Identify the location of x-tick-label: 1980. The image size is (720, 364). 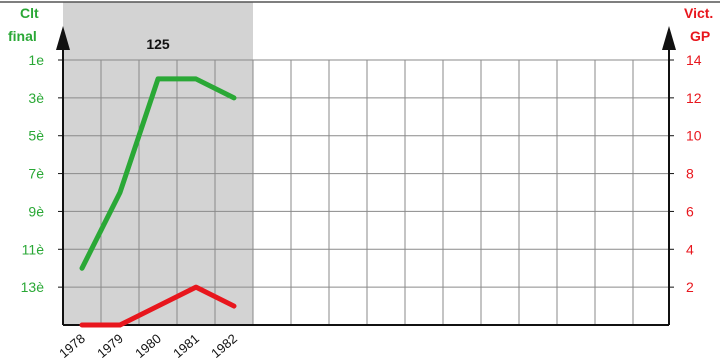
(148, 346).